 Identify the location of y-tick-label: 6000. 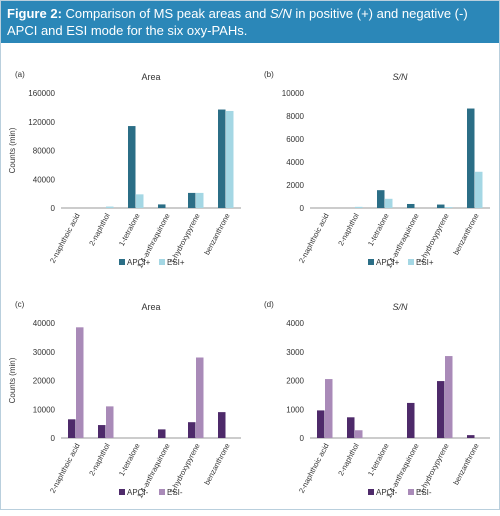
(295, 139).